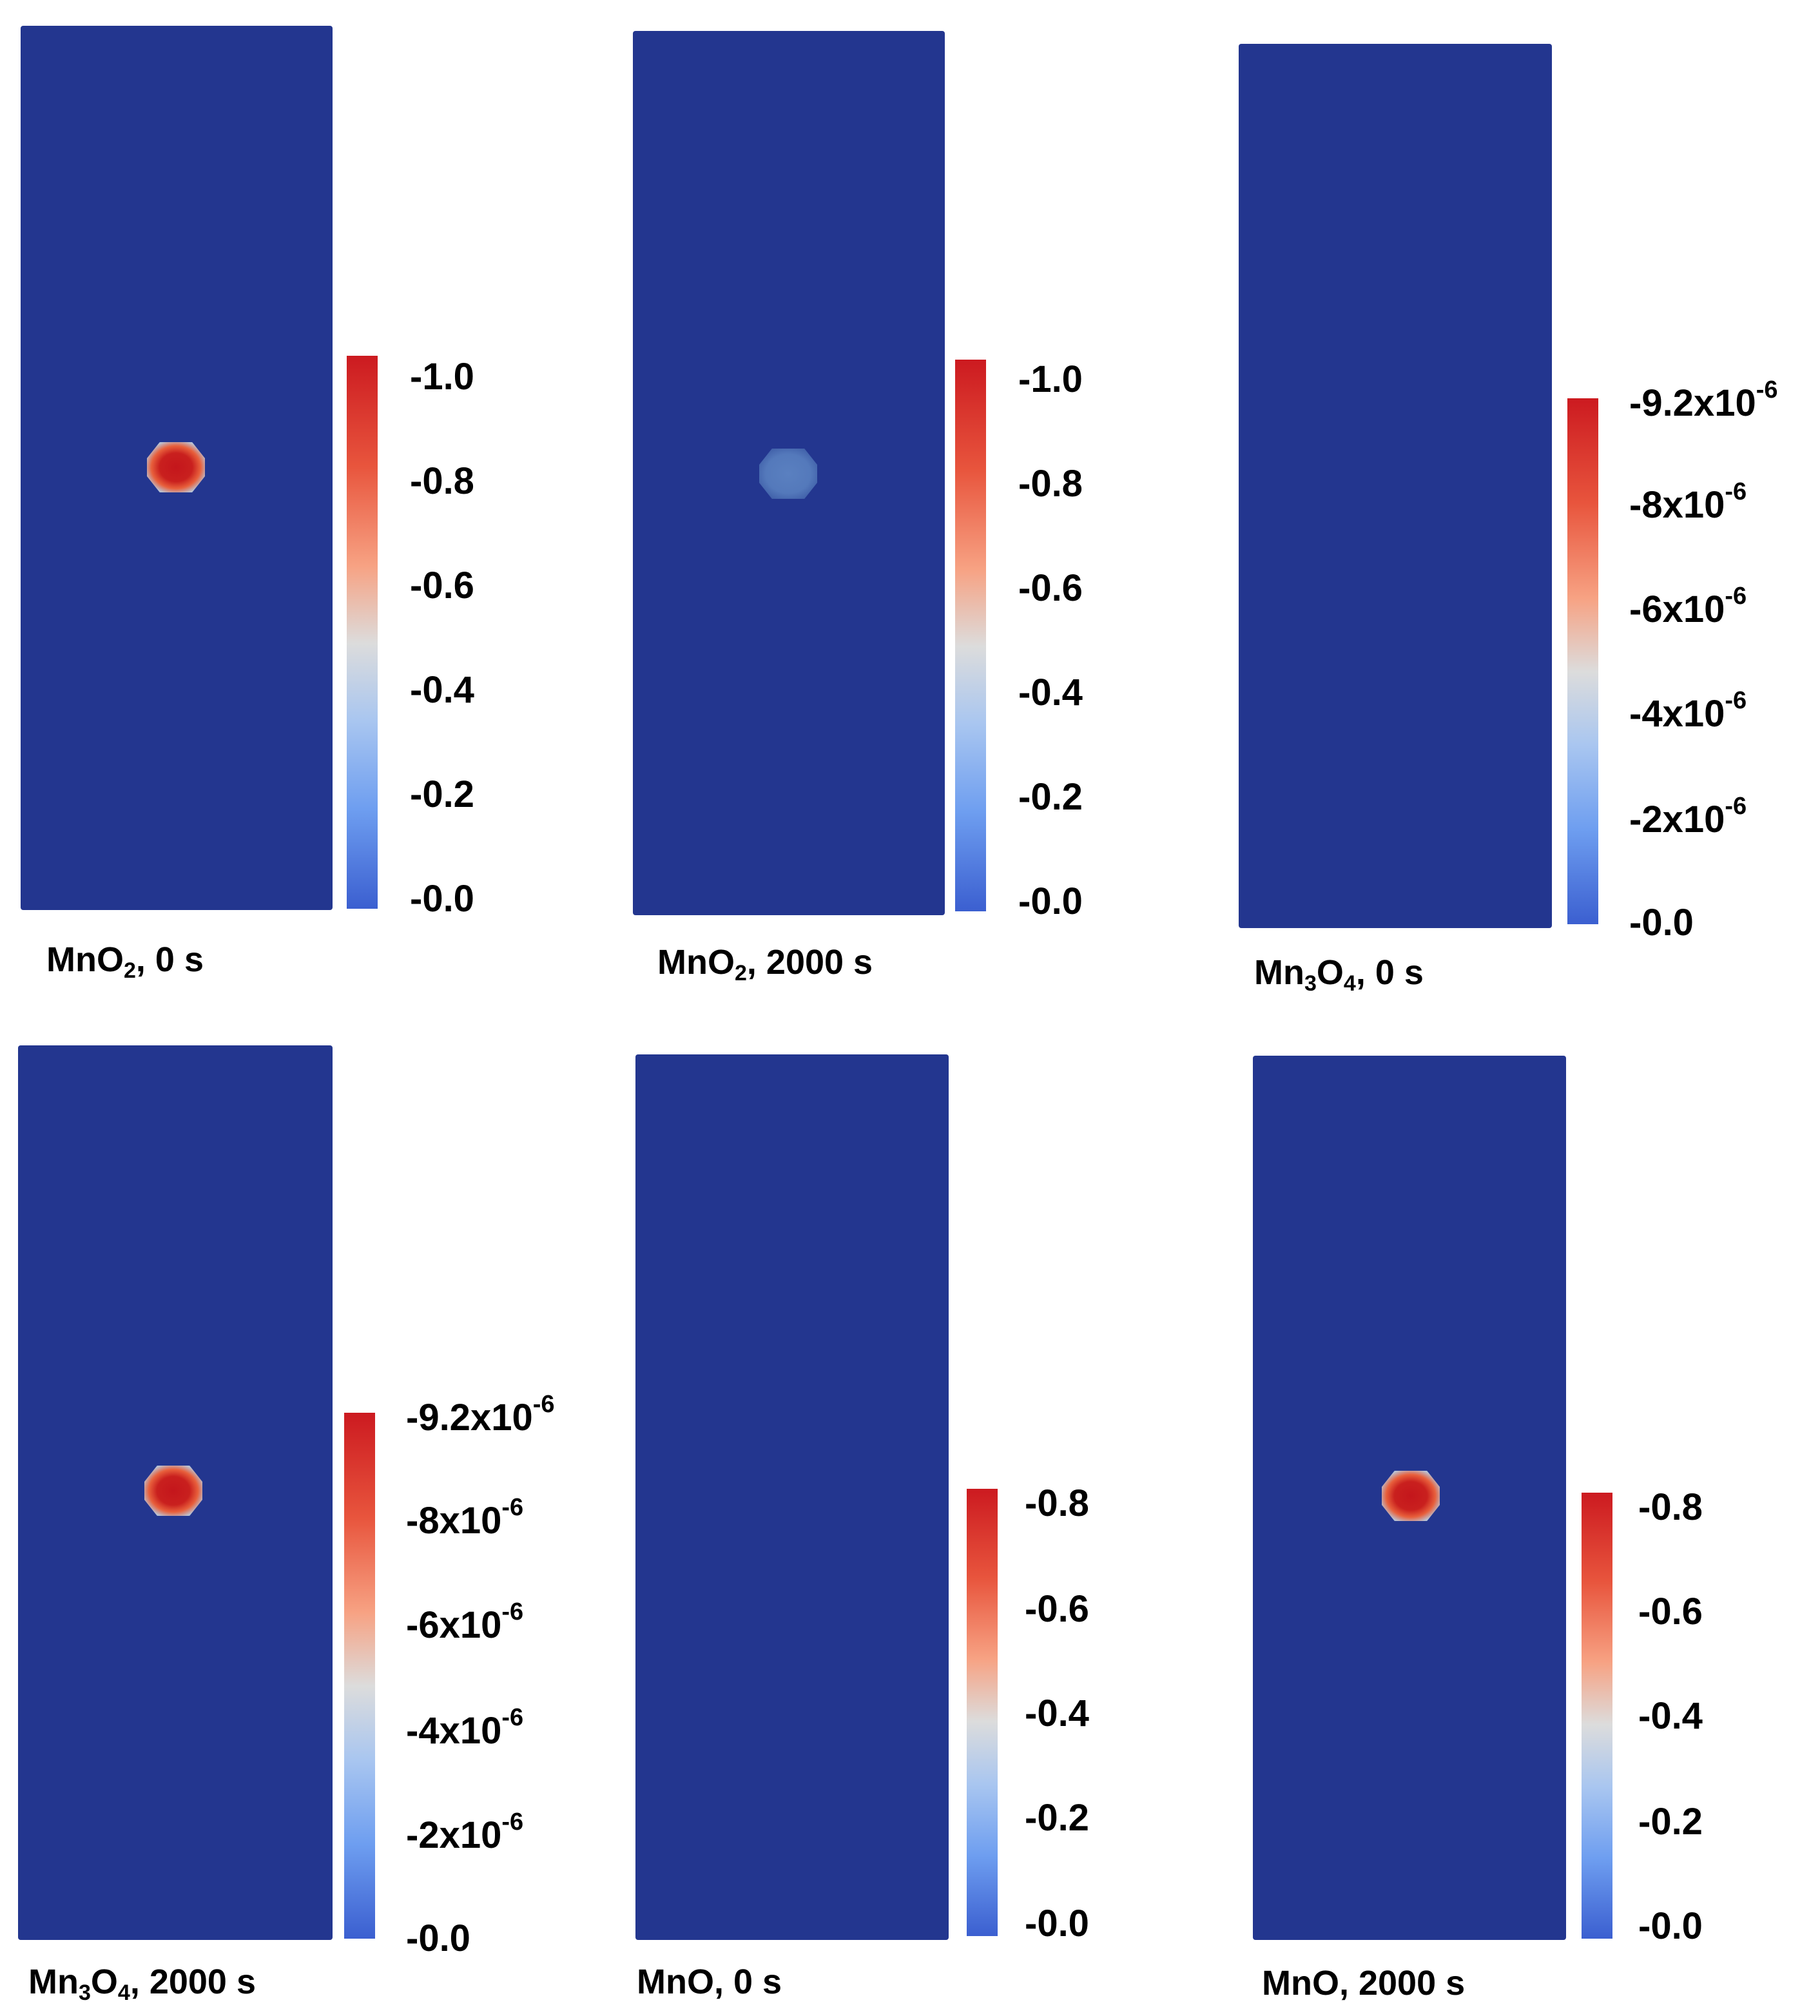 Image resolution: width=1820 pixels, height=2016 pixels. Describe the element at coordinates (1364, 1983) in the screenshot. I see `panel-caption: MnO, 2000 s` at that location.